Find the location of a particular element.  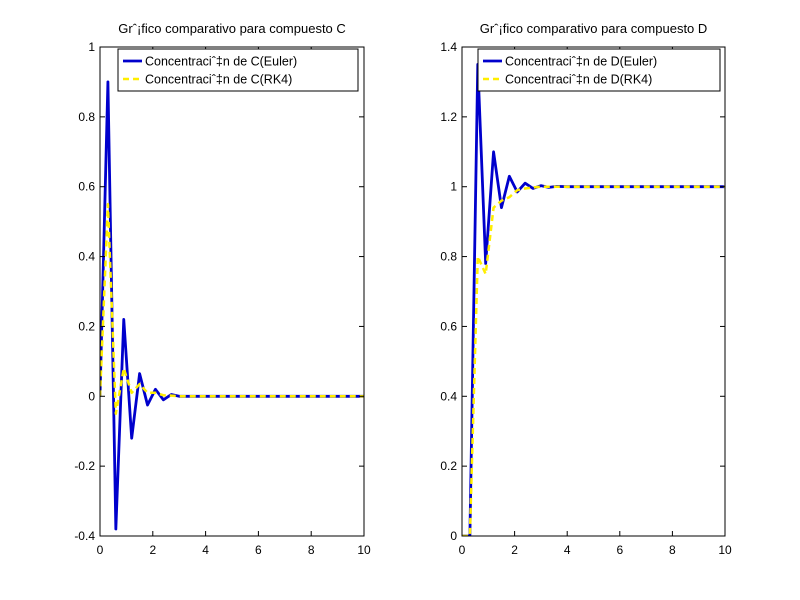

chart-title: Grˆ¡fico comparativo para compuesto C is located at coordinates (232, 28).